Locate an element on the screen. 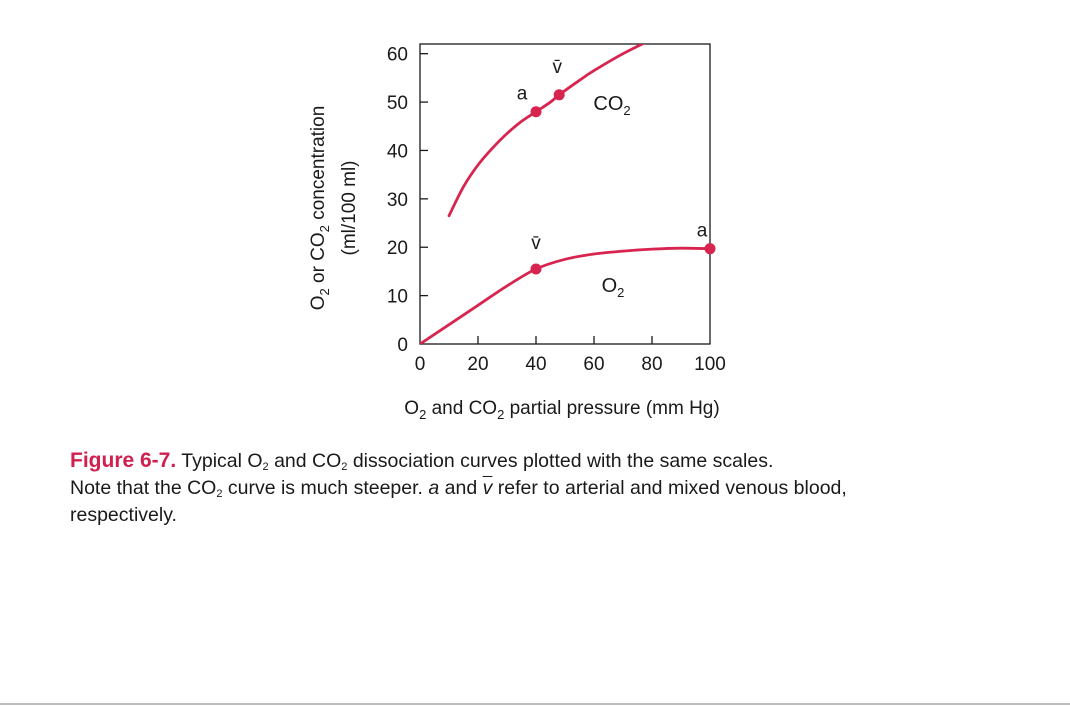 This screenshot has width=1070, height=706. series-layer: a v̄ CO2 v̄ a O2 is located at coordinates (568, 194).